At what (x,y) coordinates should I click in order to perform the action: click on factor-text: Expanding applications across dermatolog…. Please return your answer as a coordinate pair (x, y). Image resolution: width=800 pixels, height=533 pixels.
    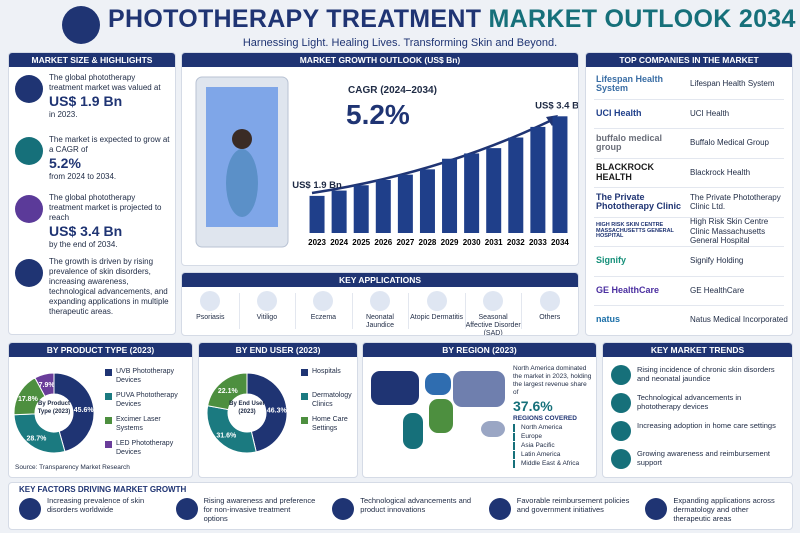
    Looking at the image, I should click on (724, 509).